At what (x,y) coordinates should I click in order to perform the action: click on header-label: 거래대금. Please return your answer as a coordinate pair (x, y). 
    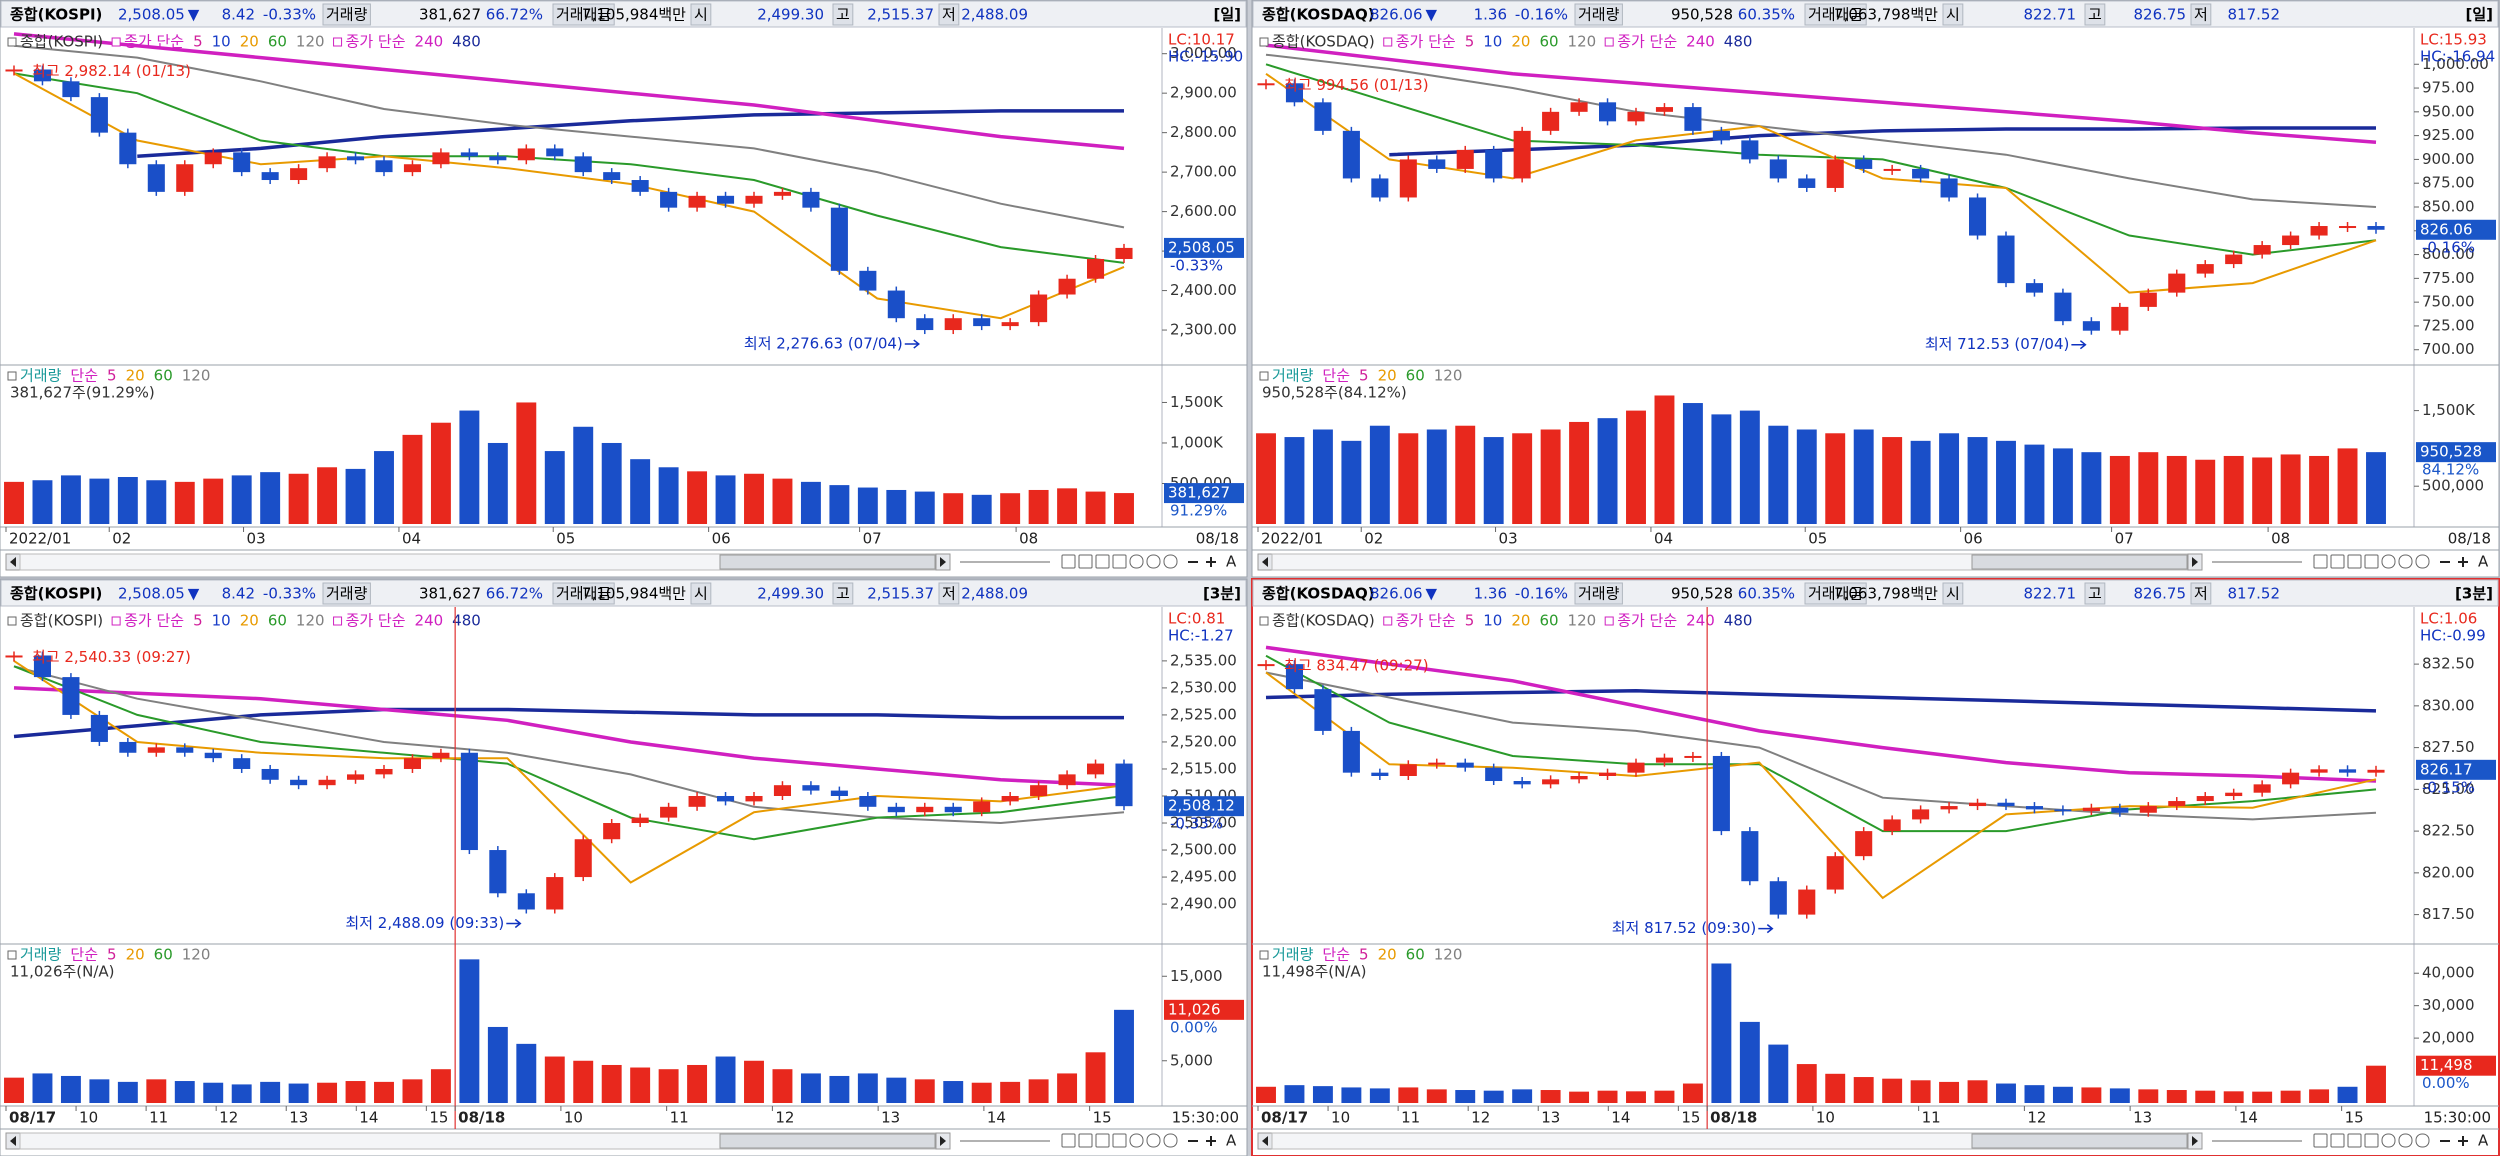
    Looking at the image, I should click on (1835, 594).